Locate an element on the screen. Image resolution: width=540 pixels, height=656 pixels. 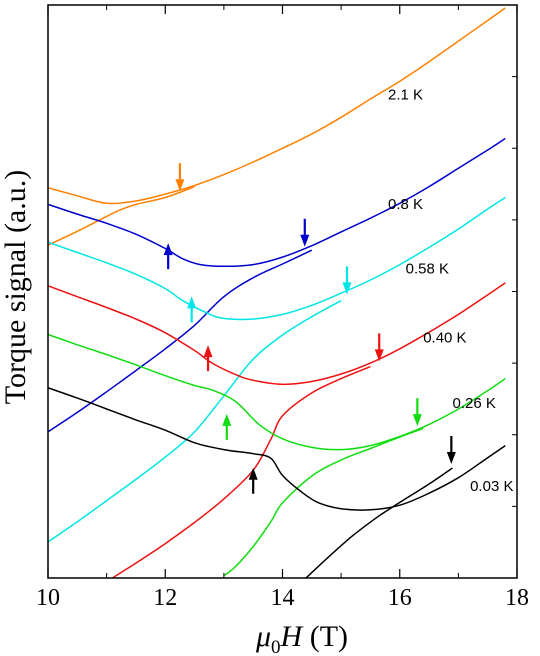
x-tick-label-10: 10 is located at coordinates (48, 598).